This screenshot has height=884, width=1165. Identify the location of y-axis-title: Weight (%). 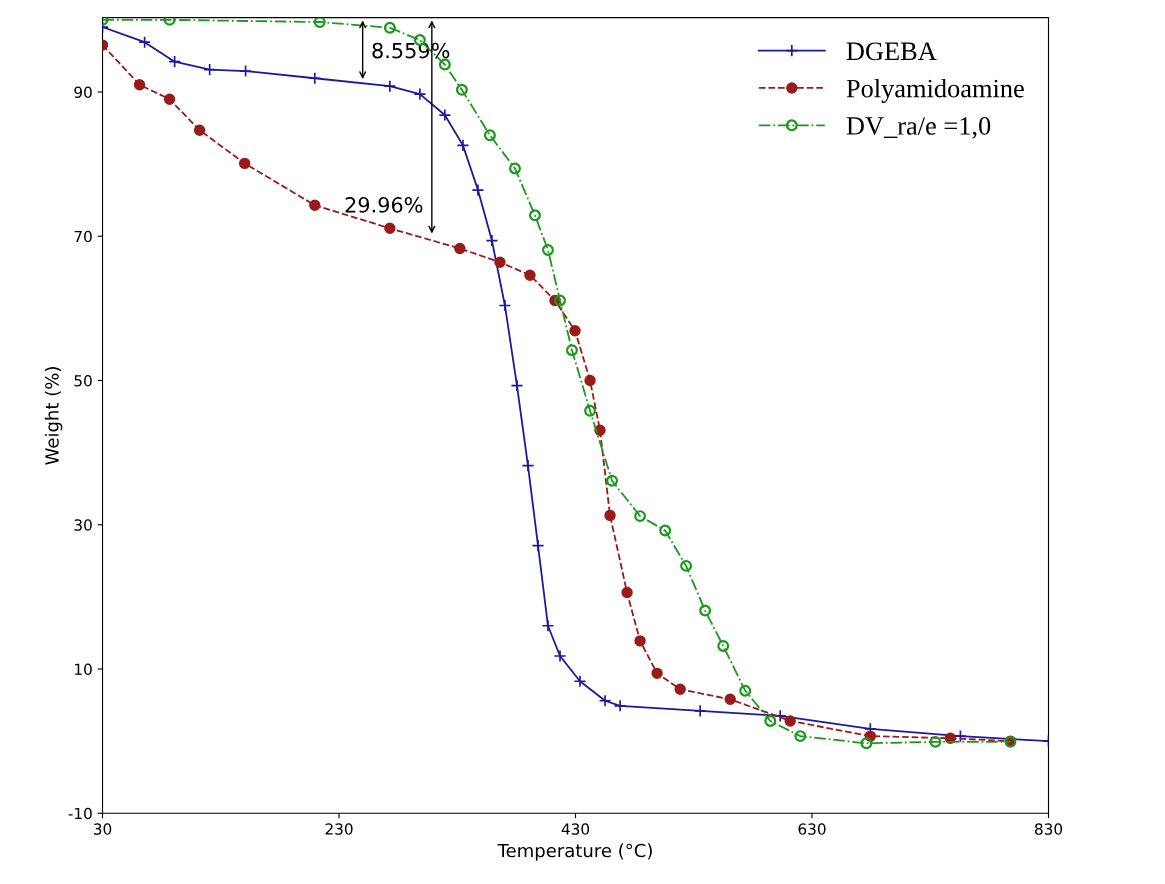
(53, 416).